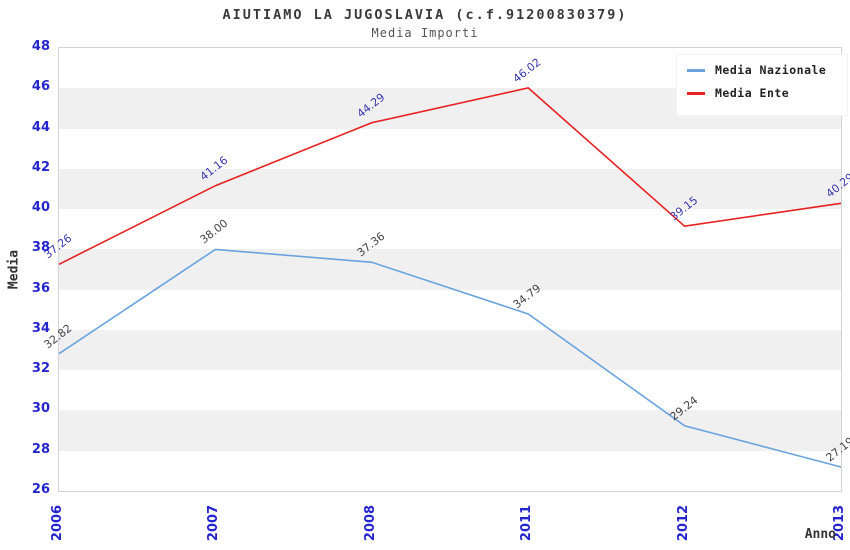  I want to click on y-tick-label: 28, so click(40, 449).